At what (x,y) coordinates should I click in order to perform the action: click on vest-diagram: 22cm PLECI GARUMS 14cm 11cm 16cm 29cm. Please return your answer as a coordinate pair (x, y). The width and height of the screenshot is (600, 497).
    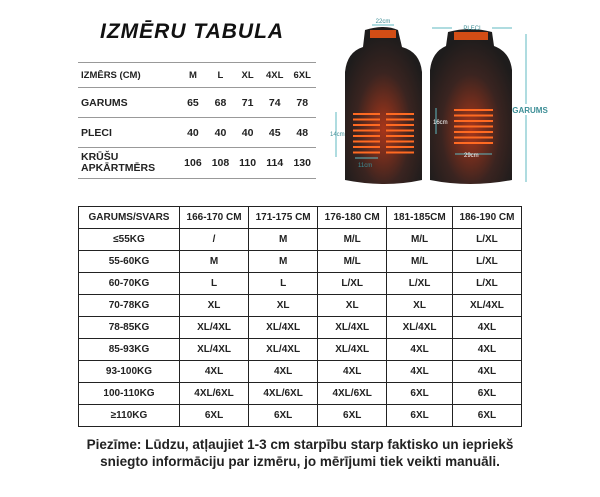
    Looking at the image, I should click on (439, 101).